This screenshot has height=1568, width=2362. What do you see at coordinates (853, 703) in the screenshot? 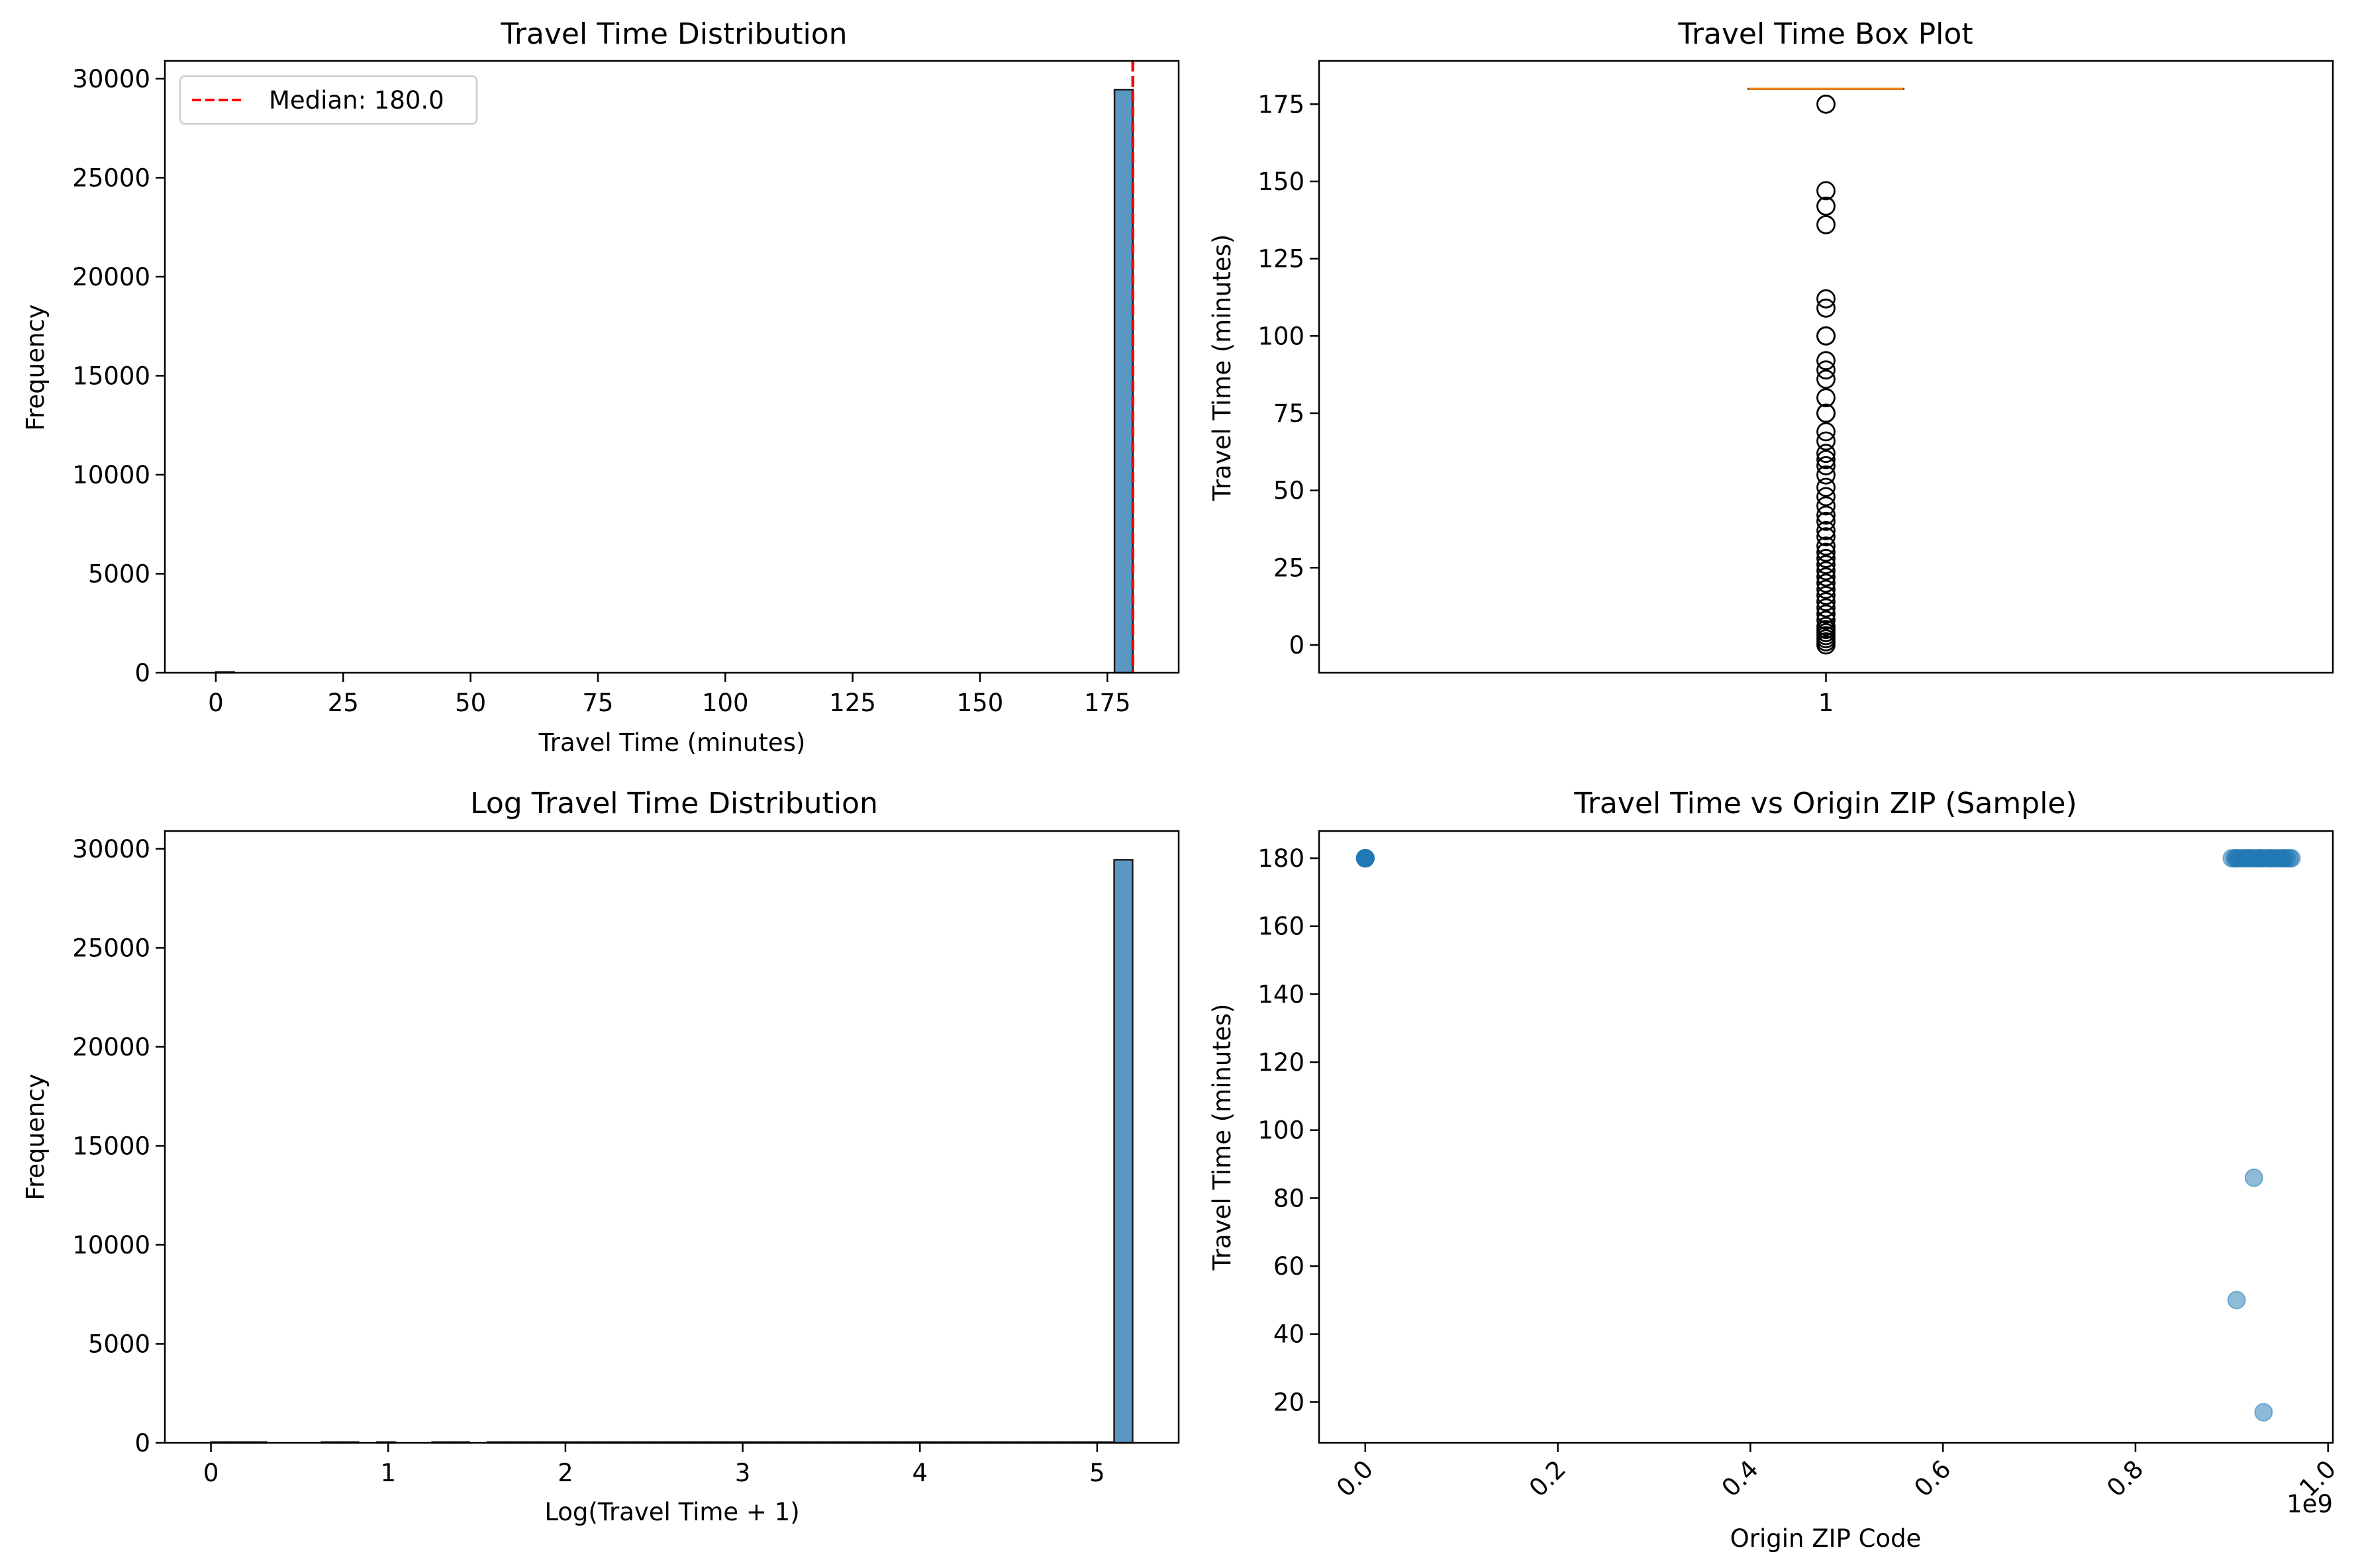
I see `x-tick-label: 125` at bounding box center [853, 703].